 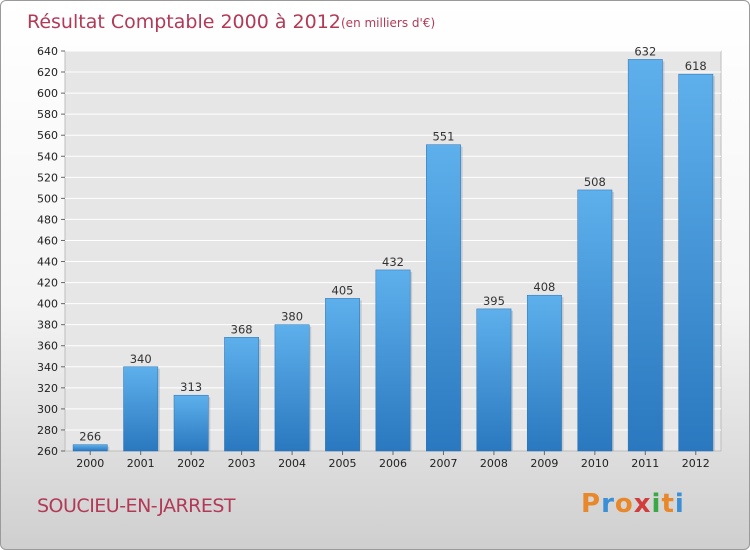 What do you see at coordinates (388, 23) in the screenshot?
I see `chart-subtitle: (en milliers d'€)` at bounding box center [388, 23].